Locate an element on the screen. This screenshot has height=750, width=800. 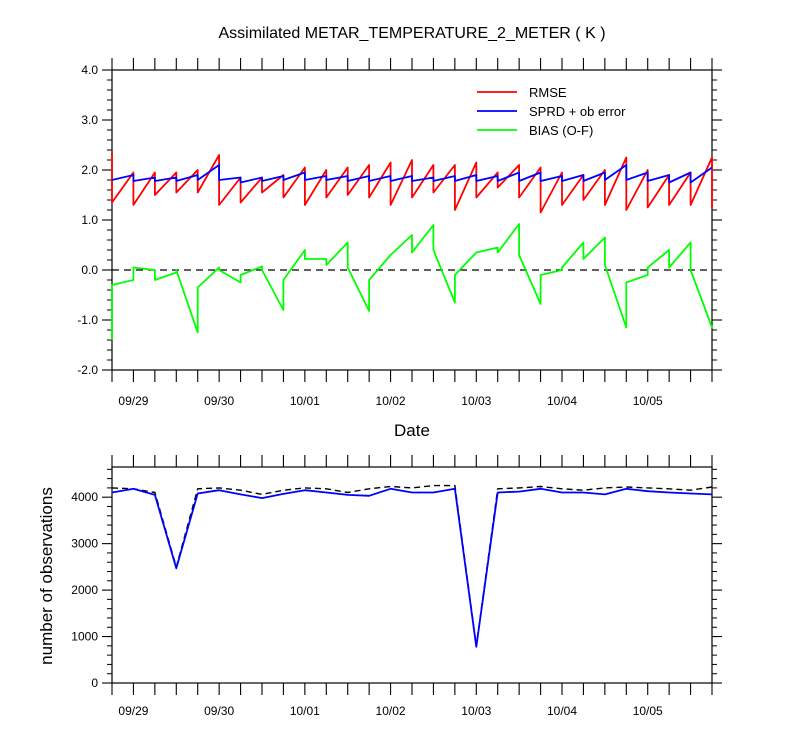
top-x-axis-title: Date is located at coordinates (412, 430).